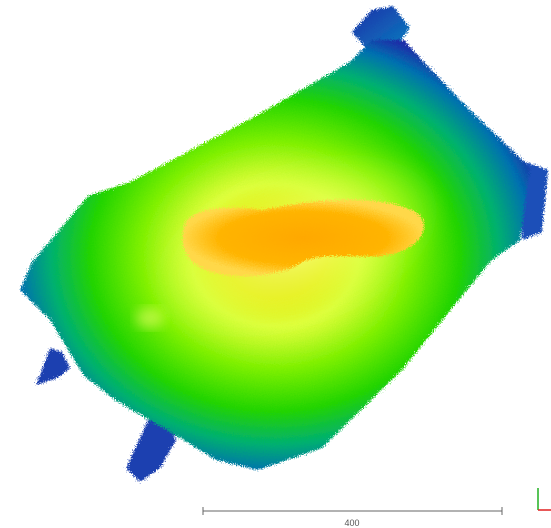 The image size is (551, 528). I want to click on spike-top-right, so click(381, 28).